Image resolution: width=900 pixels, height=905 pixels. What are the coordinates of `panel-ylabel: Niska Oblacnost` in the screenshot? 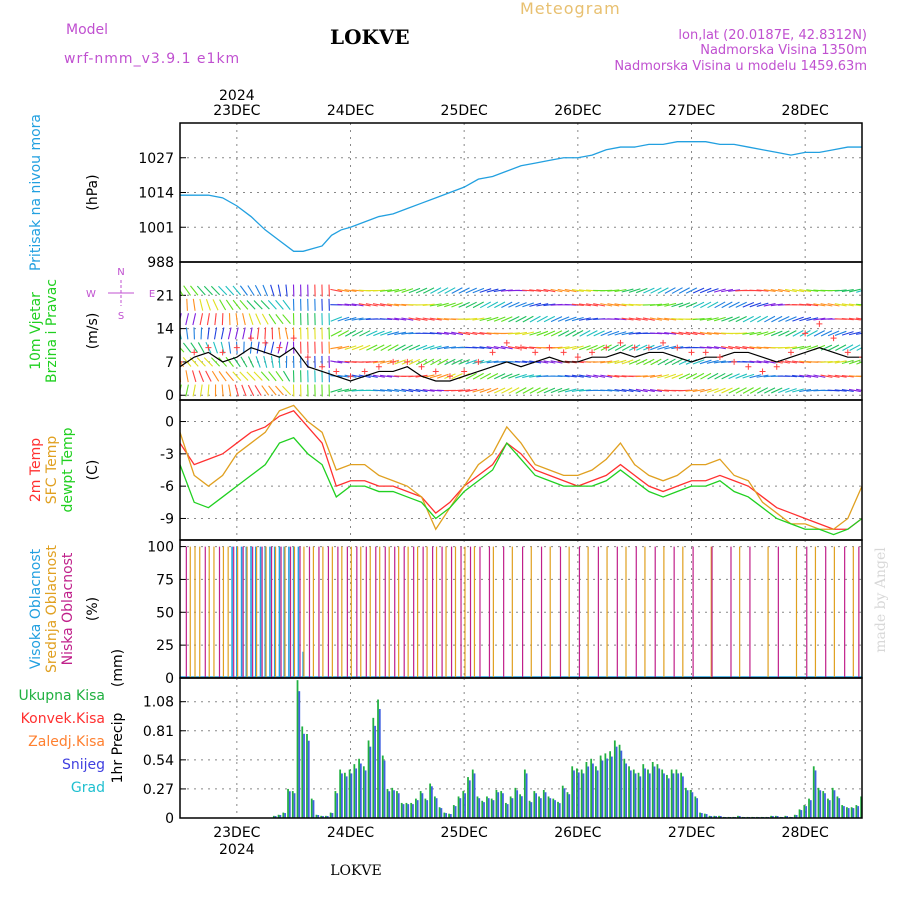 It's located at (68, 608).